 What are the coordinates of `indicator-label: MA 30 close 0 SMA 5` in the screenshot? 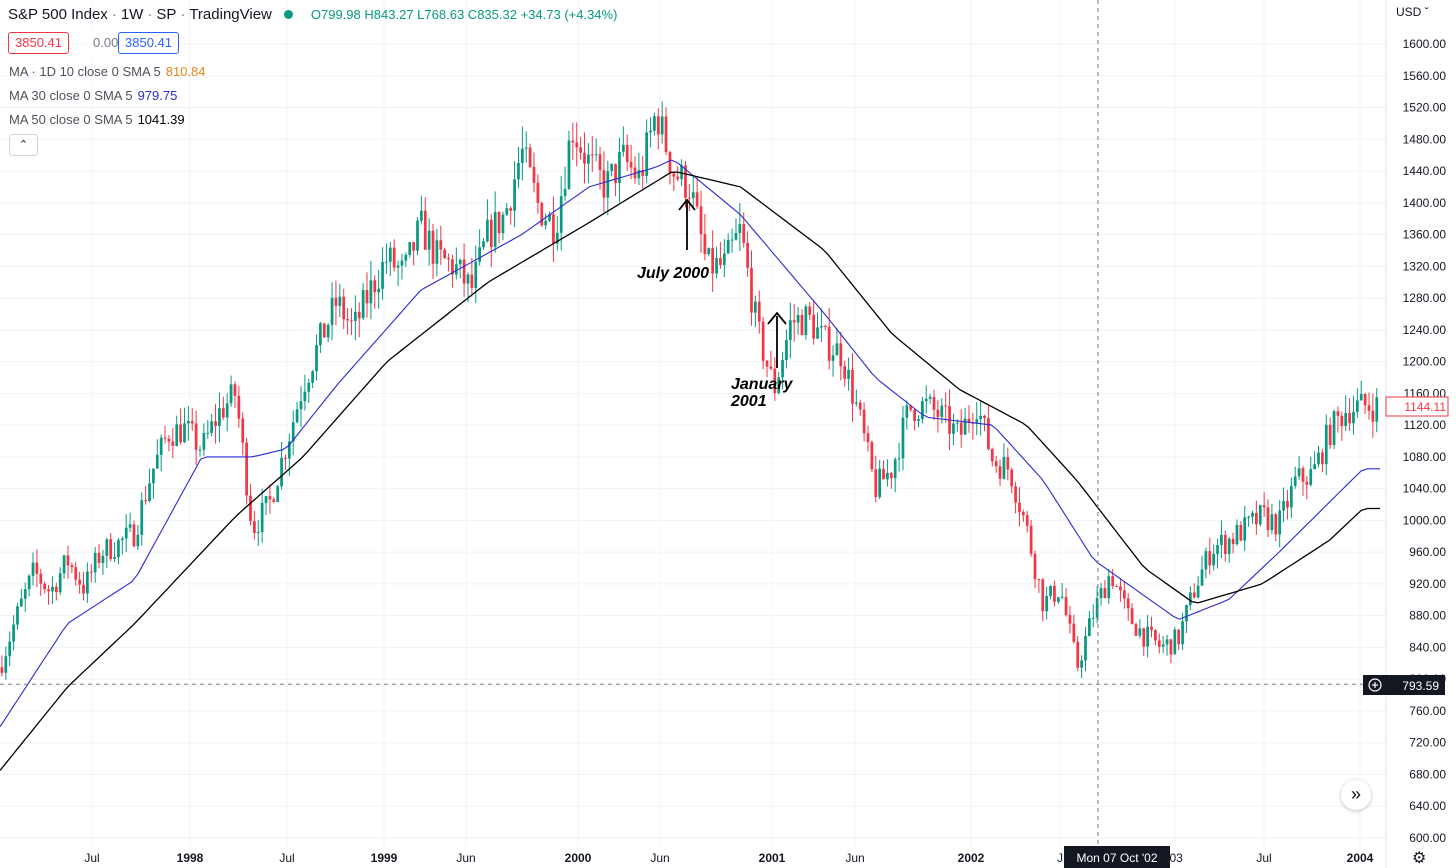 It's located at (71, 95).